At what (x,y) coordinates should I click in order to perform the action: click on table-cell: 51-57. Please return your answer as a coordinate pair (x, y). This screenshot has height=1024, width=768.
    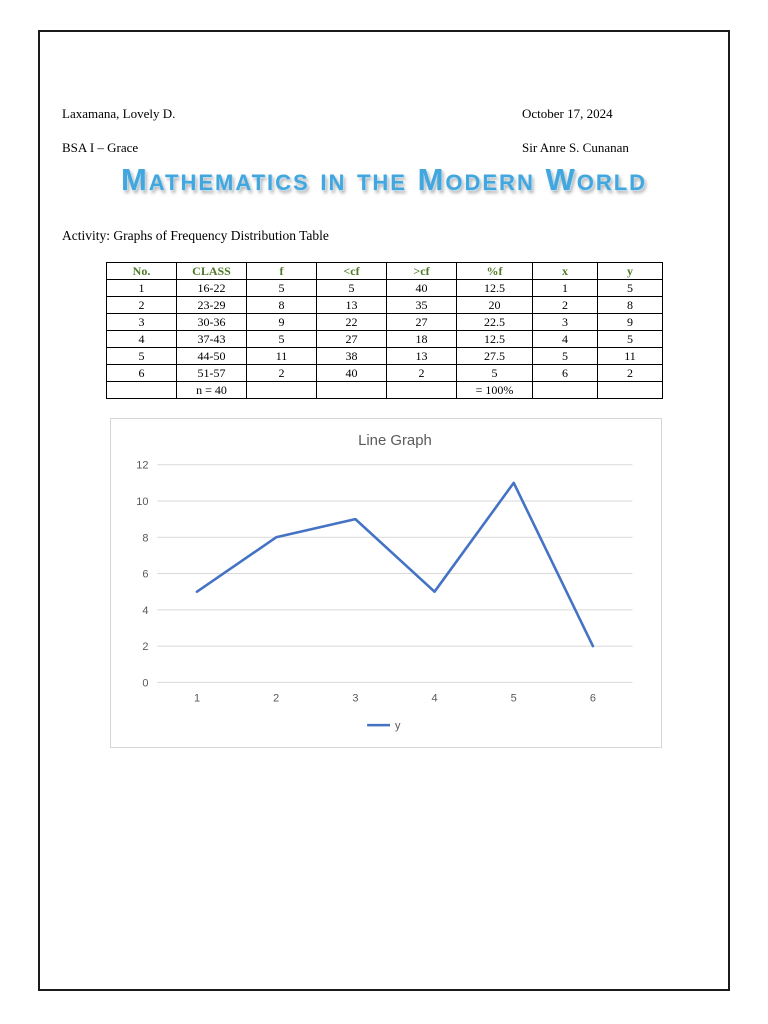
    Looking at the image, I should click on (211, 373).